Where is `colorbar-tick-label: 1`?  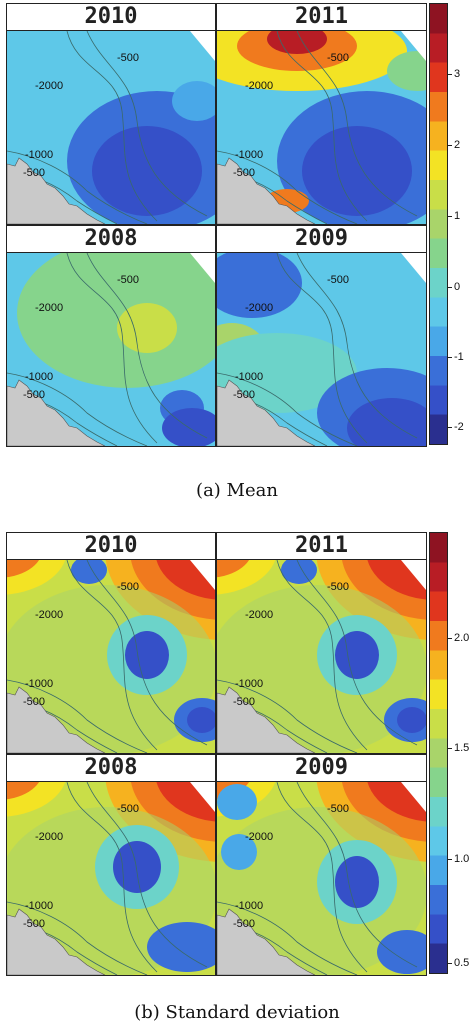
colorbar-tick-label: 1 is located at coordinates (454, 216).